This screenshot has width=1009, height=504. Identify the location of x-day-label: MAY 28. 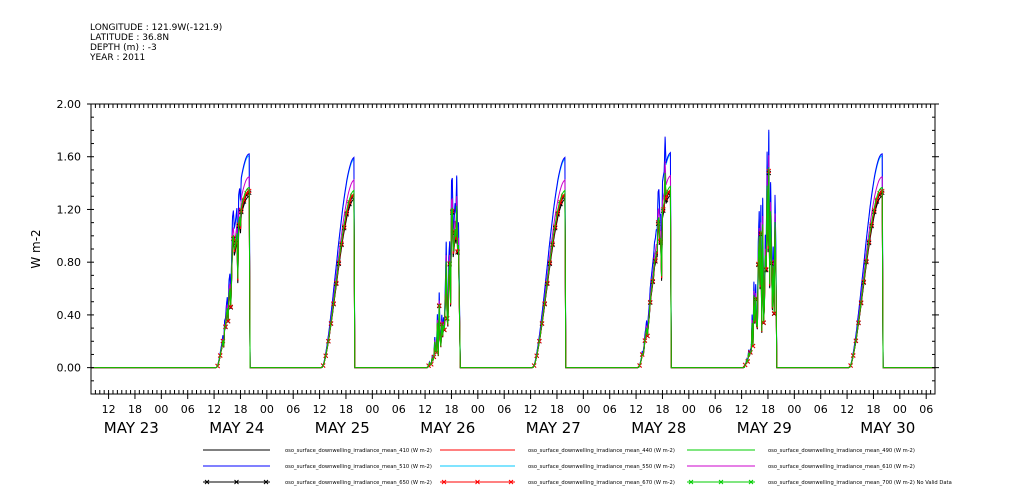
(658, 428).